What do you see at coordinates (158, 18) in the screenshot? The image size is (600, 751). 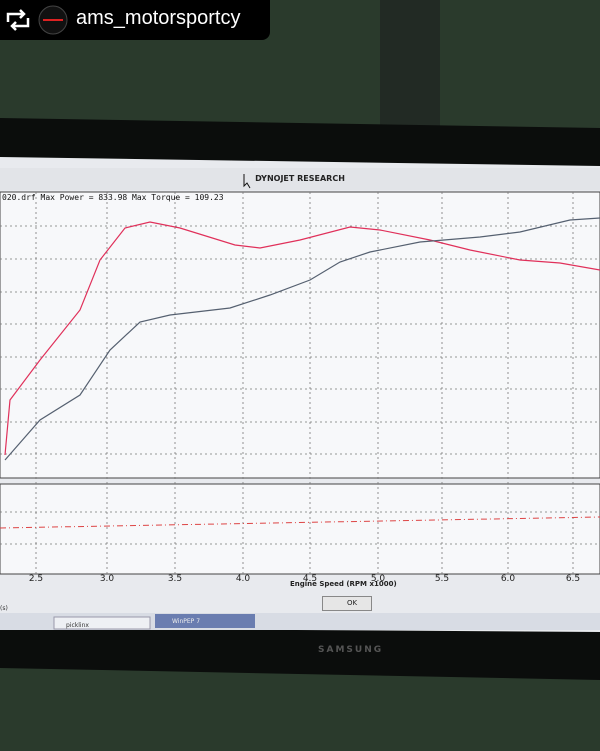 I see `username: ams_motorsportcy` at bounding box center [158, 18].